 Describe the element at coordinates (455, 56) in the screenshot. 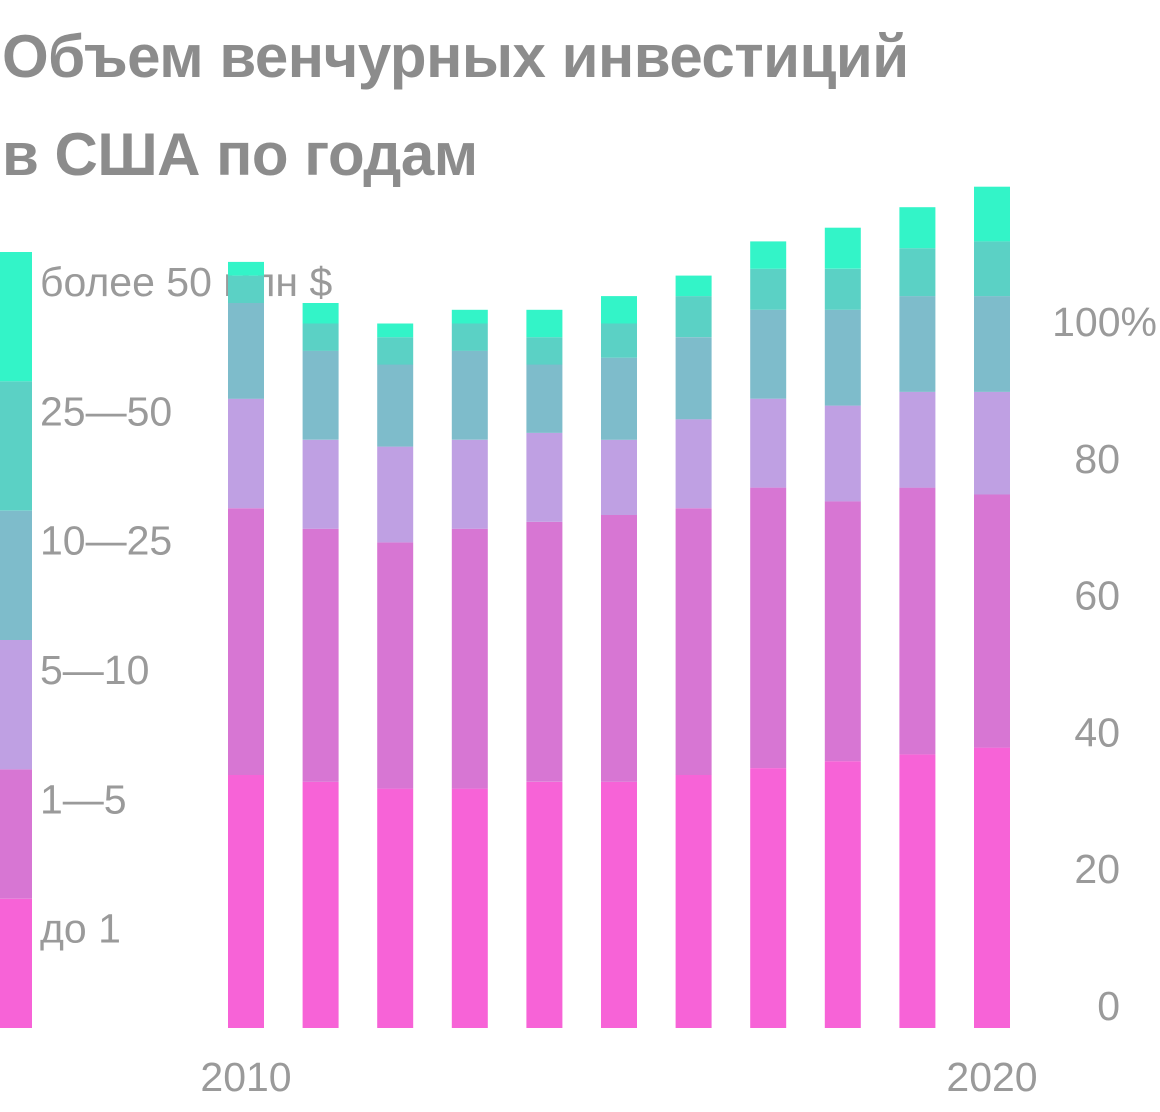

I see `chart-title-line-1: Объем венчурных инвестиций` at that location.